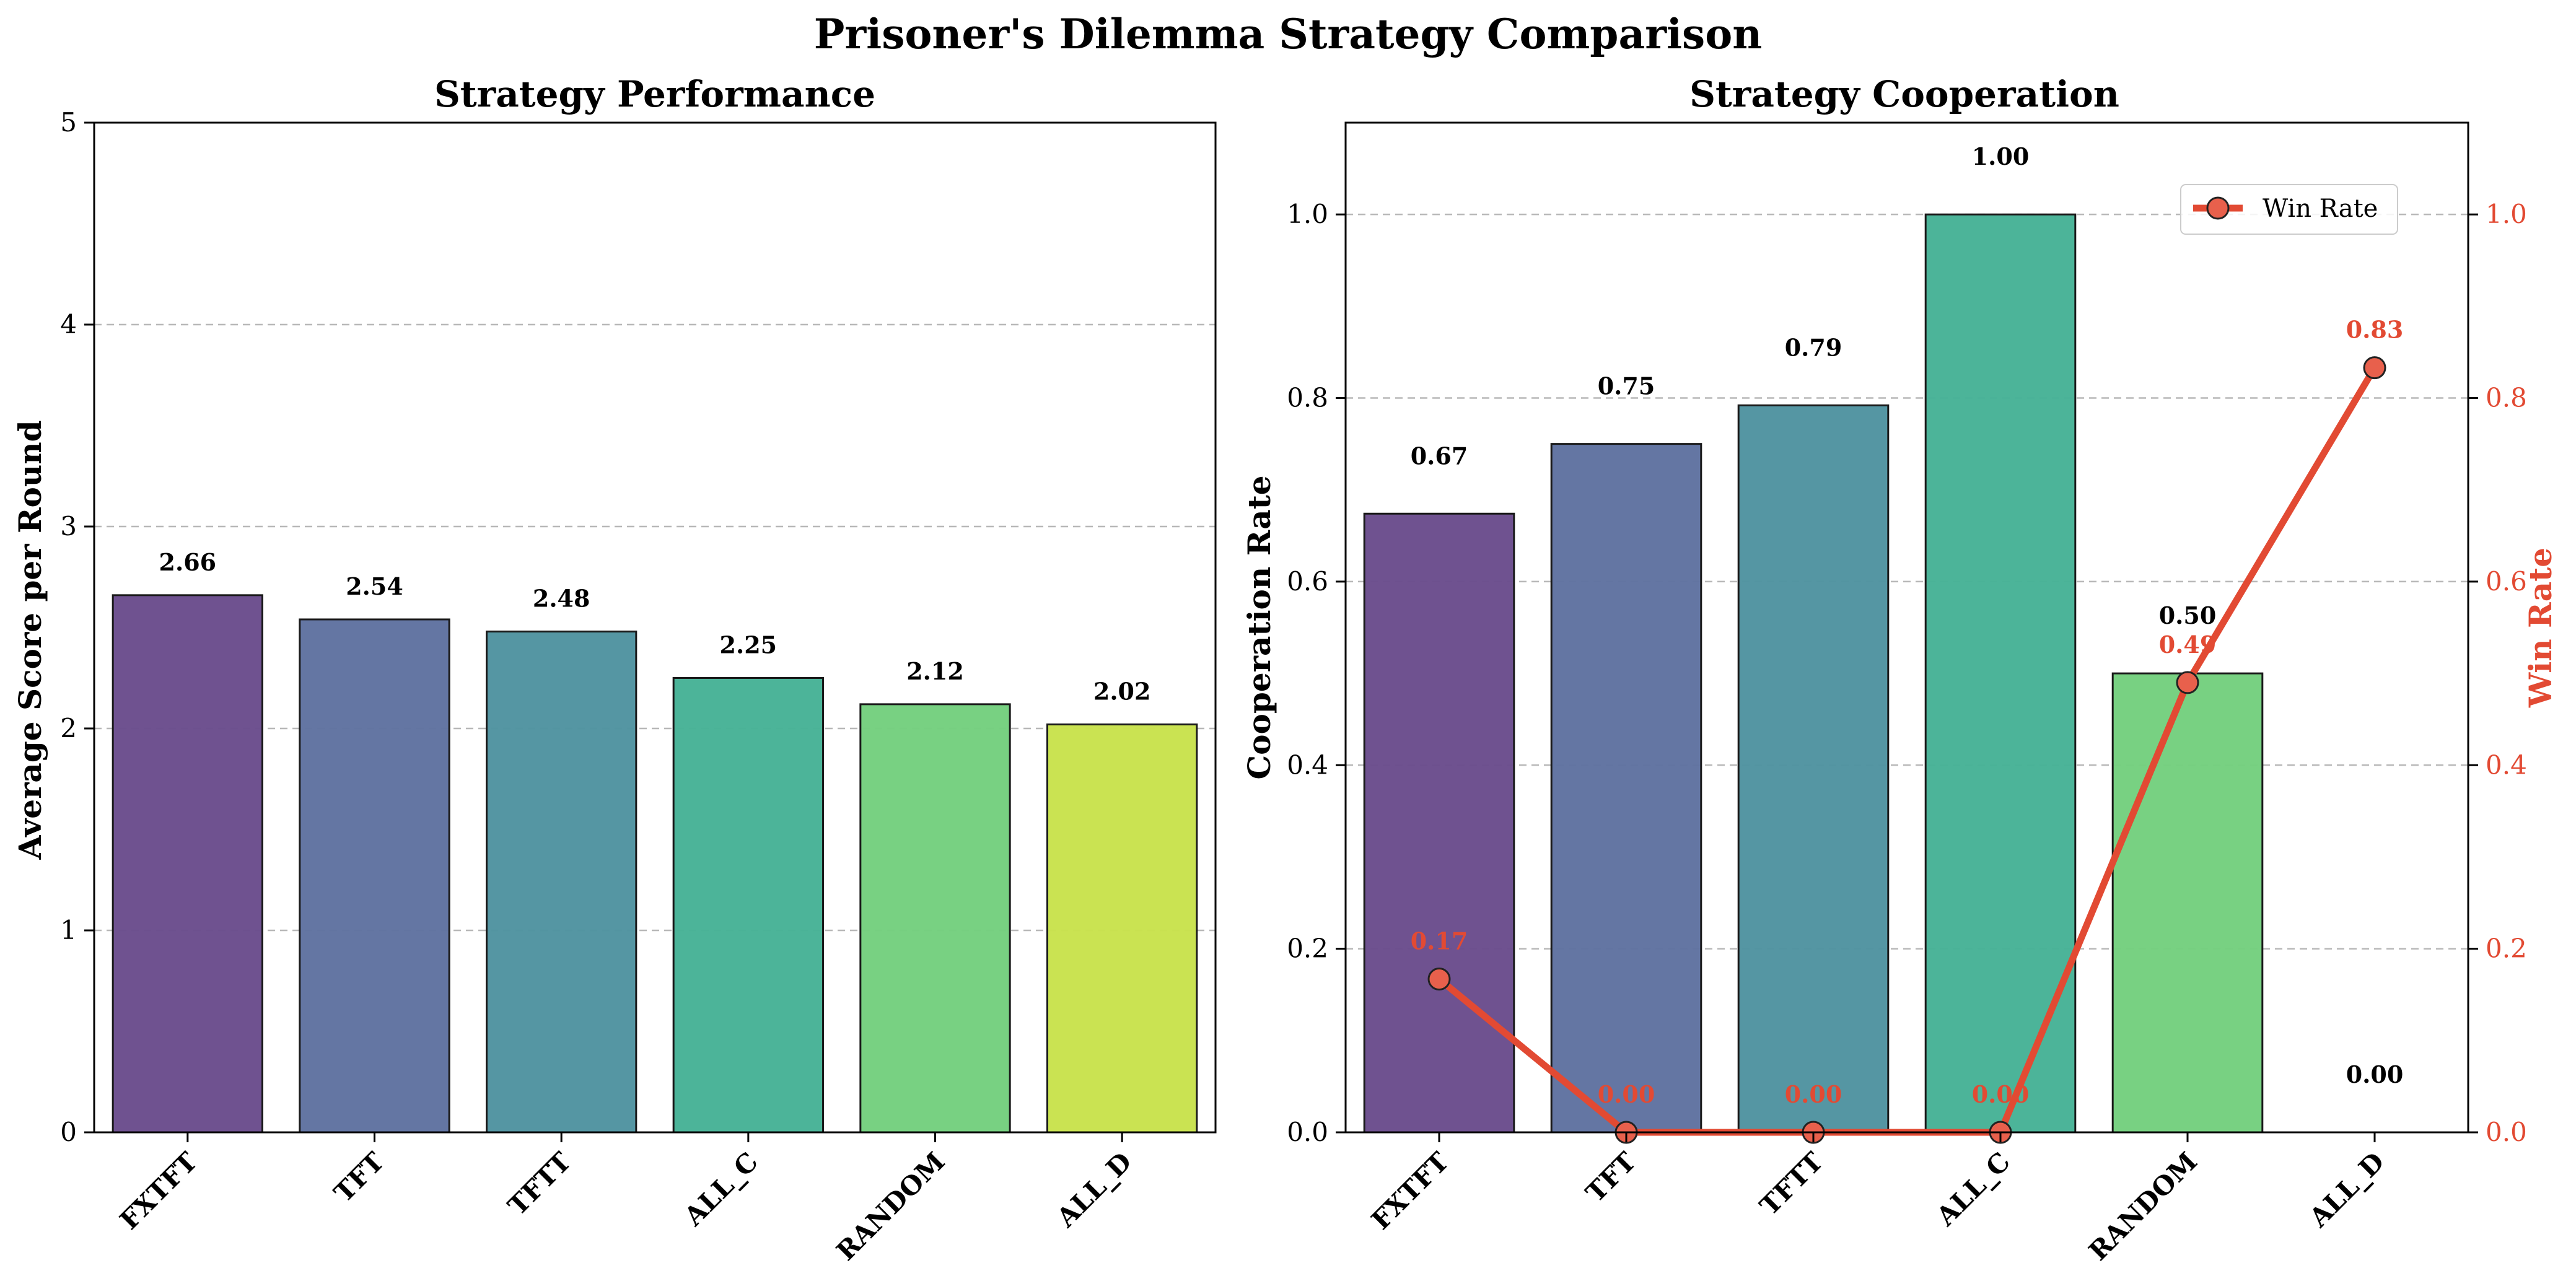 The image size is (2576, 1281). Describe the element at coordinates (1307, 398) in the screenshot. I see `y-tick-label: 0.8` at that location.